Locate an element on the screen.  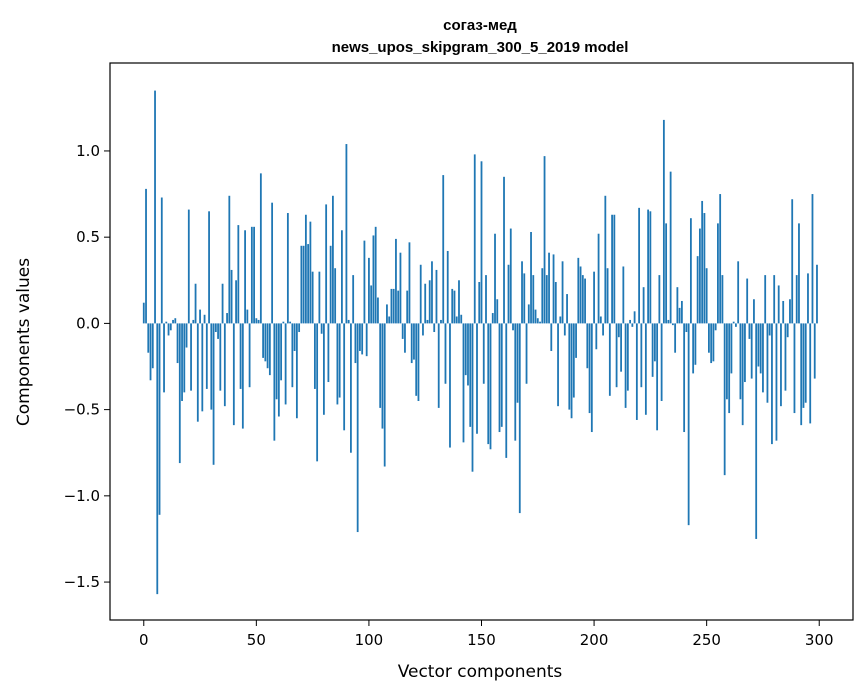
x-tick-label: 300 is located at coordinates (819, 640).